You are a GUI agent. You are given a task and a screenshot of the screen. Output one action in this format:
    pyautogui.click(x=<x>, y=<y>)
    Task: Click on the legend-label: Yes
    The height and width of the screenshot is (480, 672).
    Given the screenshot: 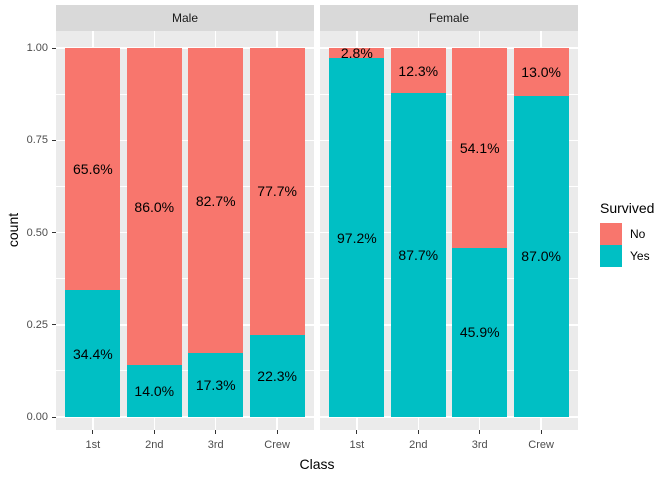 What is the action you would take?
    pyautogui.click(x=640, y=256)
    